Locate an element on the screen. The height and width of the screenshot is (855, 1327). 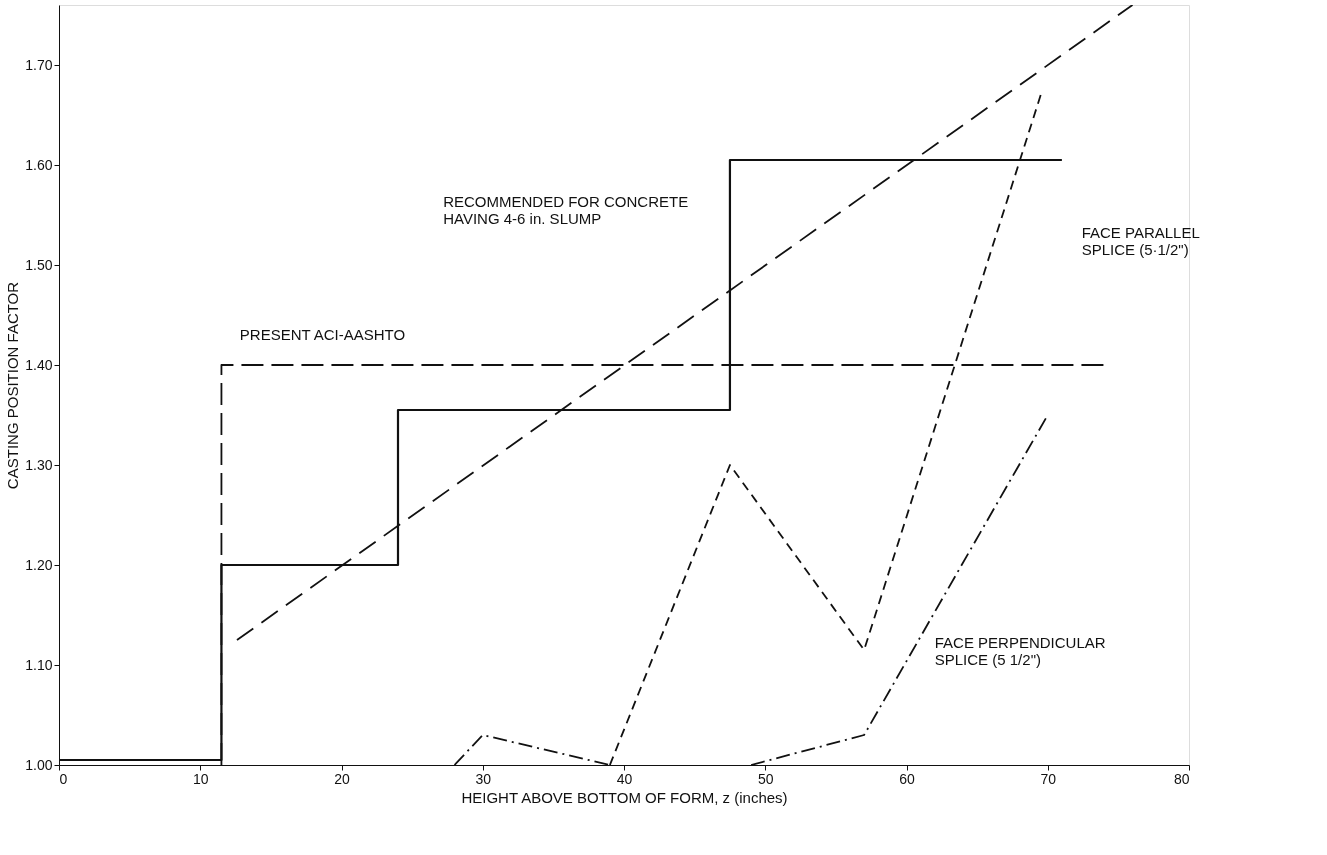
x-axis-title: HEIGHT ABOVE BOTTOM OF FORM, z (inches) is located at coordinates (624, 797).